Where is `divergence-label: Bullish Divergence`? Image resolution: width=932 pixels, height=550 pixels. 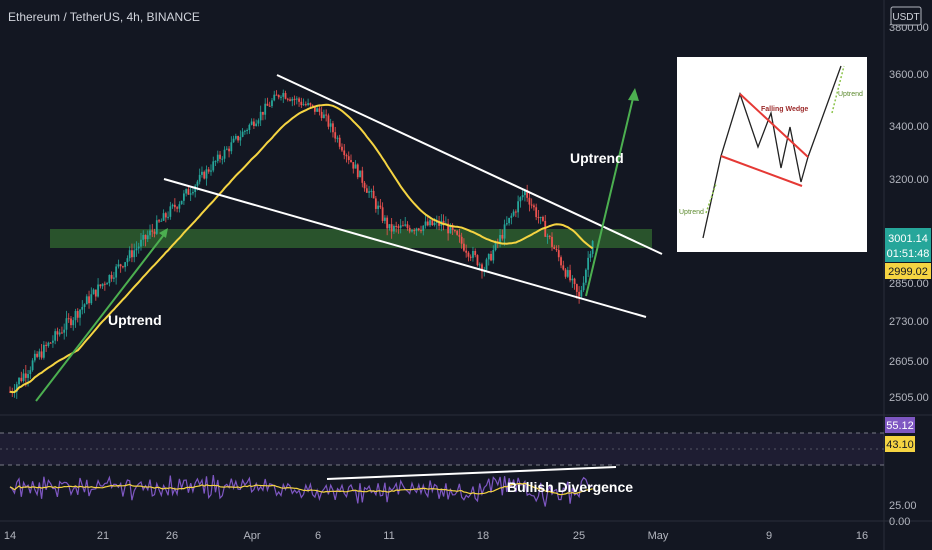 divergence-label: Bullish Divergence is located at coordinates (570, 487).